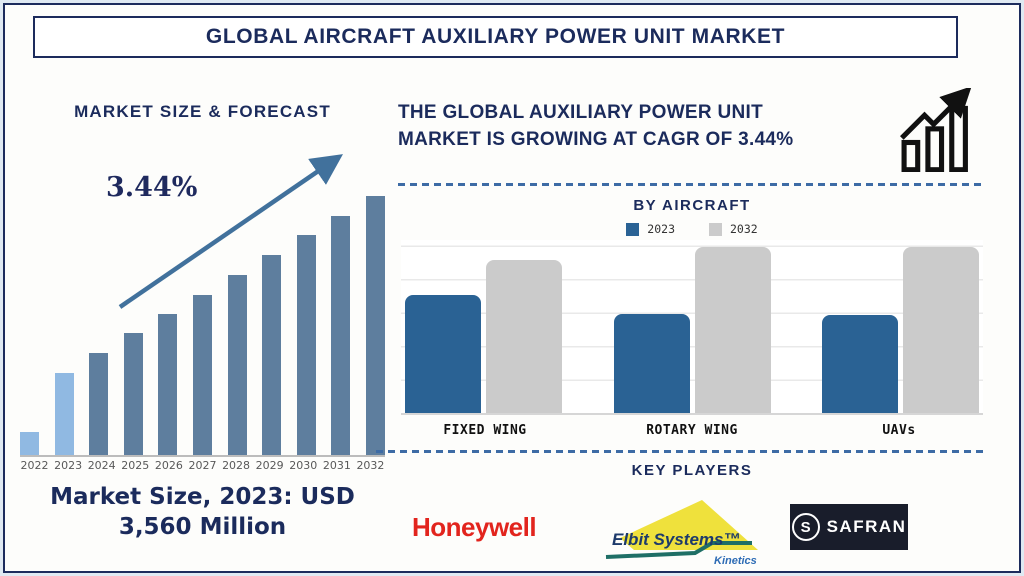 Image resolution: width=1024 pixels, height=576 pixels. I want to click on year-label-2030: 2030, so click(303, 465).